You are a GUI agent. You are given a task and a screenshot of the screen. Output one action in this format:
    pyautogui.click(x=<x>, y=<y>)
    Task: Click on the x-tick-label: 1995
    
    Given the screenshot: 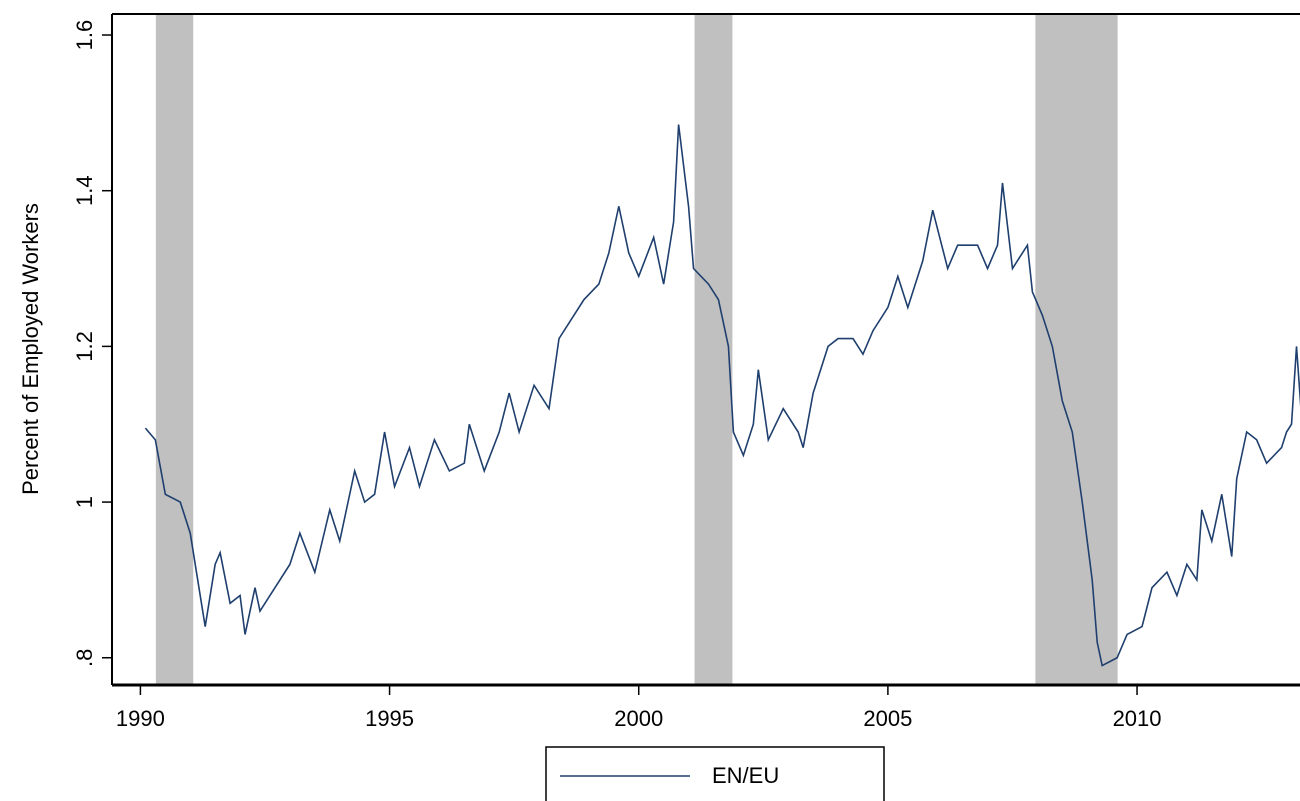 What is the action you would take?
    pyautogui.click(x=389, y=718)
    